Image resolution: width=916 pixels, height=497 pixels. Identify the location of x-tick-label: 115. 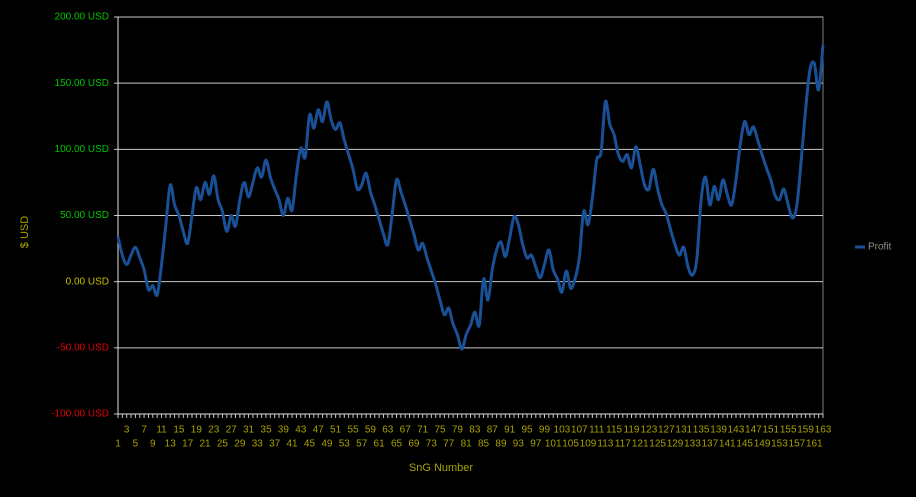
(614, 430).